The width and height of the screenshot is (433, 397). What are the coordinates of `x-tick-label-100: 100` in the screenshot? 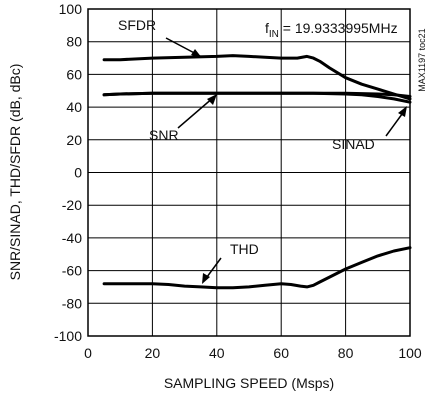 It's located at (410, 353).